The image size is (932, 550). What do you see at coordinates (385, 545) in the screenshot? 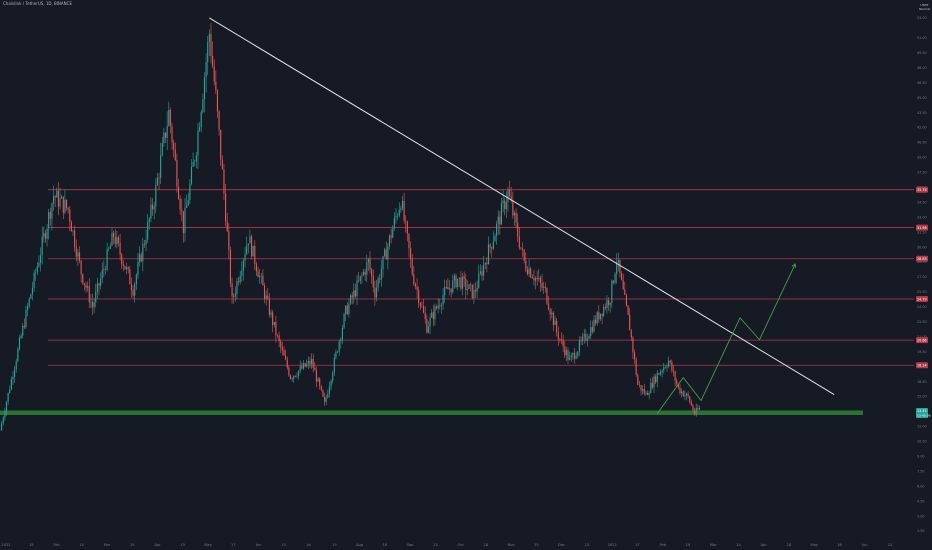
I see `x-tick-label: 16` at bounding box center [385, 545].